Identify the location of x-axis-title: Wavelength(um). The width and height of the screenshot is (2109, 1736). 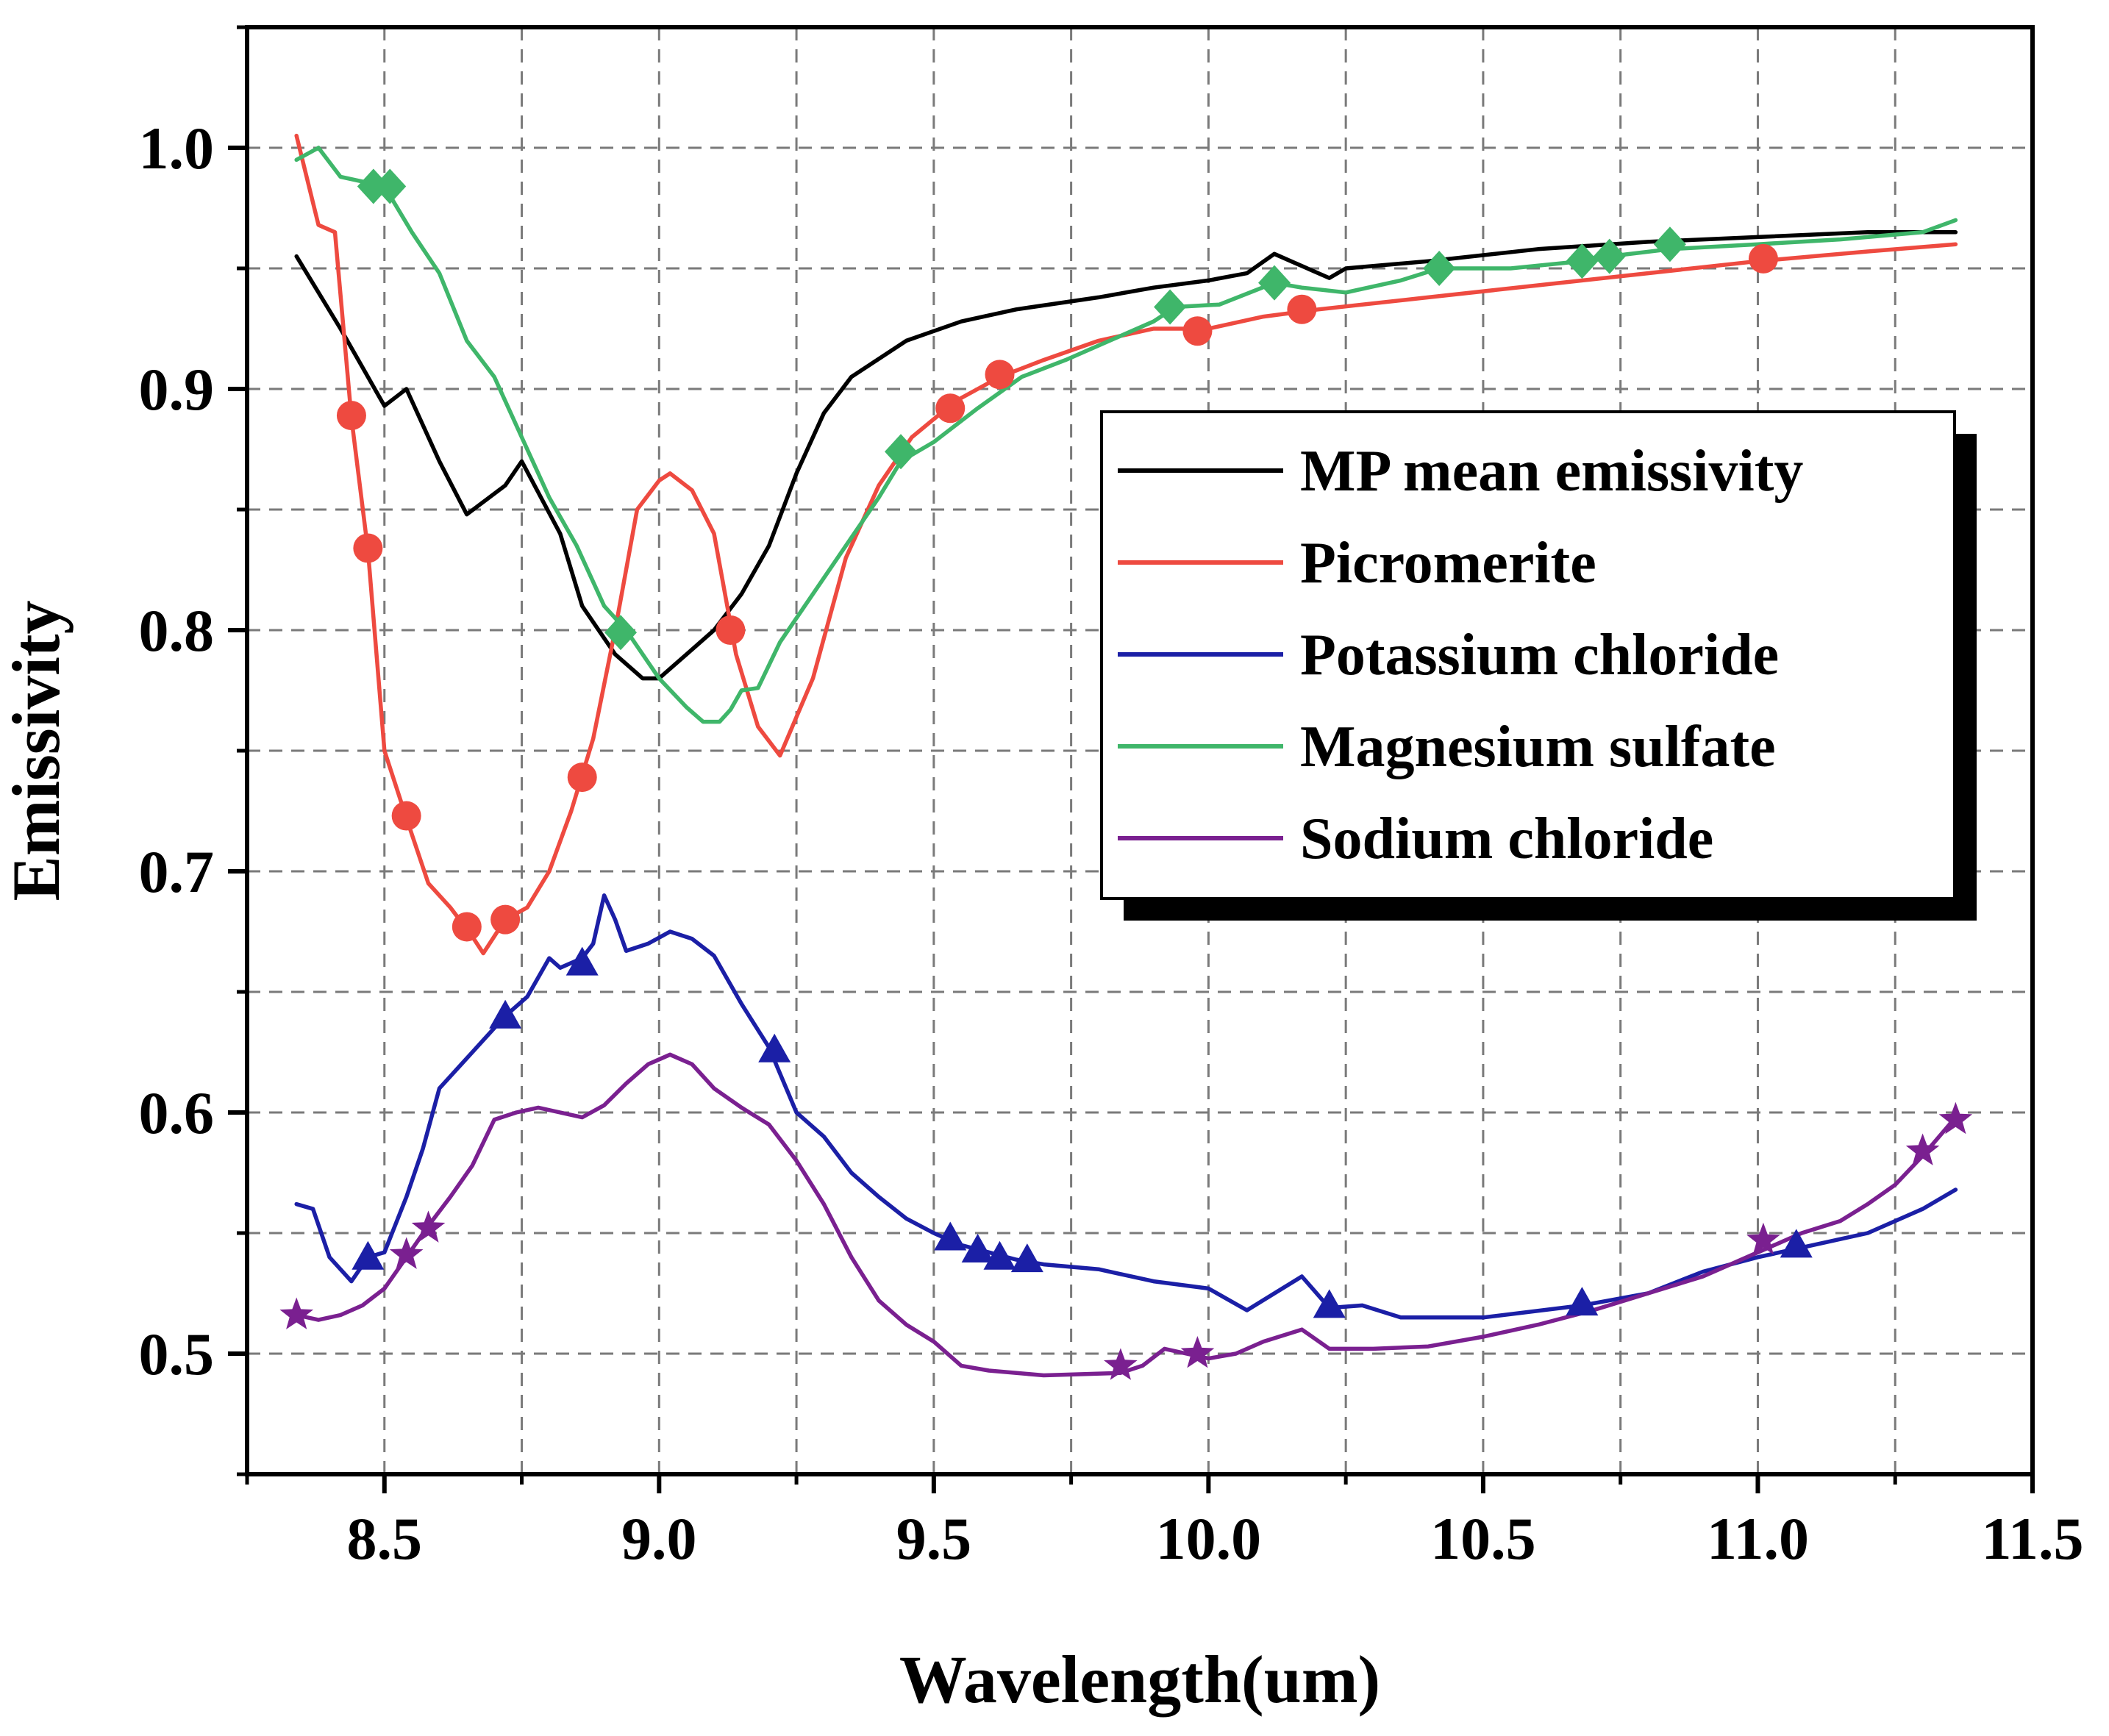
(1139, 1680).